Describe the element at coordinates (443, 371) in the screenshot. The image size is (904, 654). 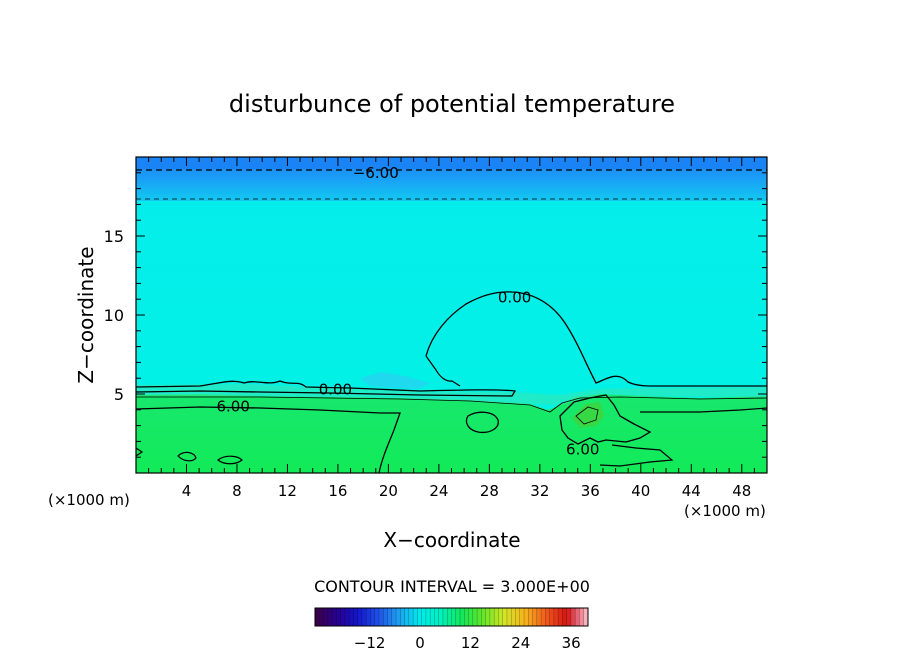
I see `contour-line-zero-inner` at that location.